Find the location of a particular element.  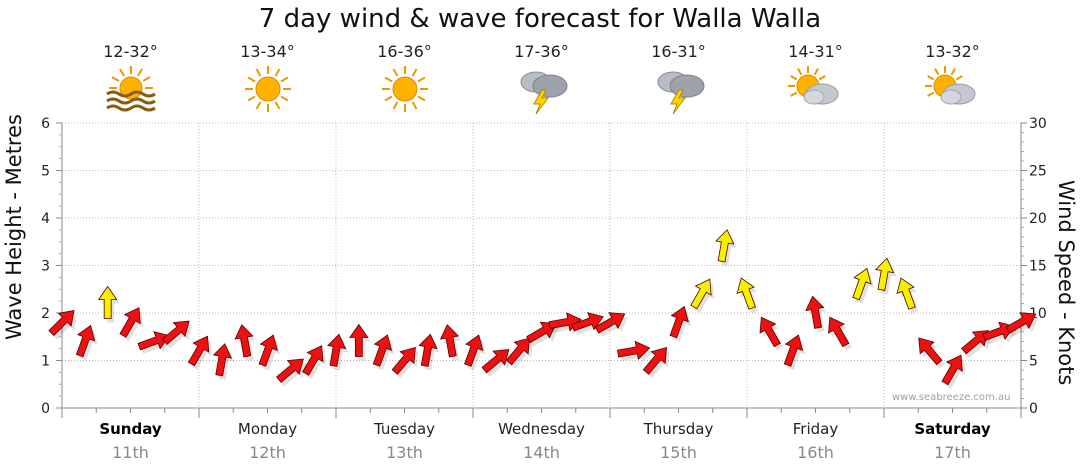

day-date: 14th is located at coordinates (541, 452).